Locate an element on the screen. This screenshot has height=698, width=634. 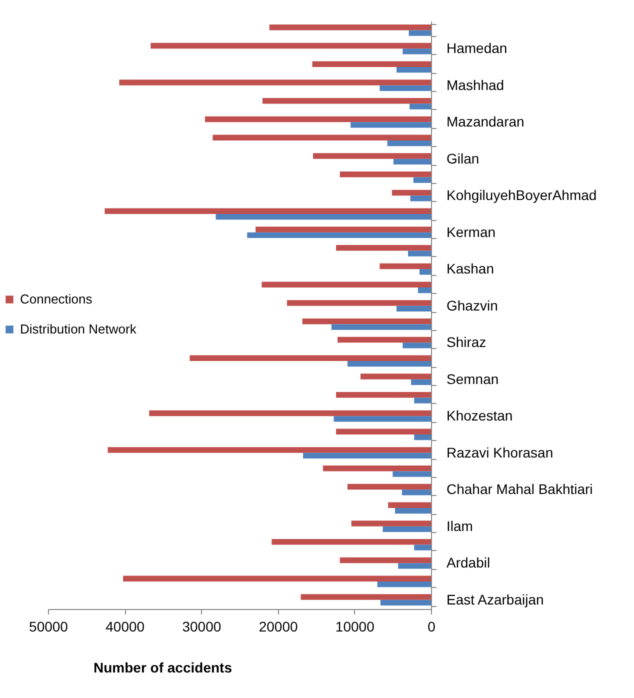
y-tick-label: Razavi Khorasan is located at coordinates (500, 452).